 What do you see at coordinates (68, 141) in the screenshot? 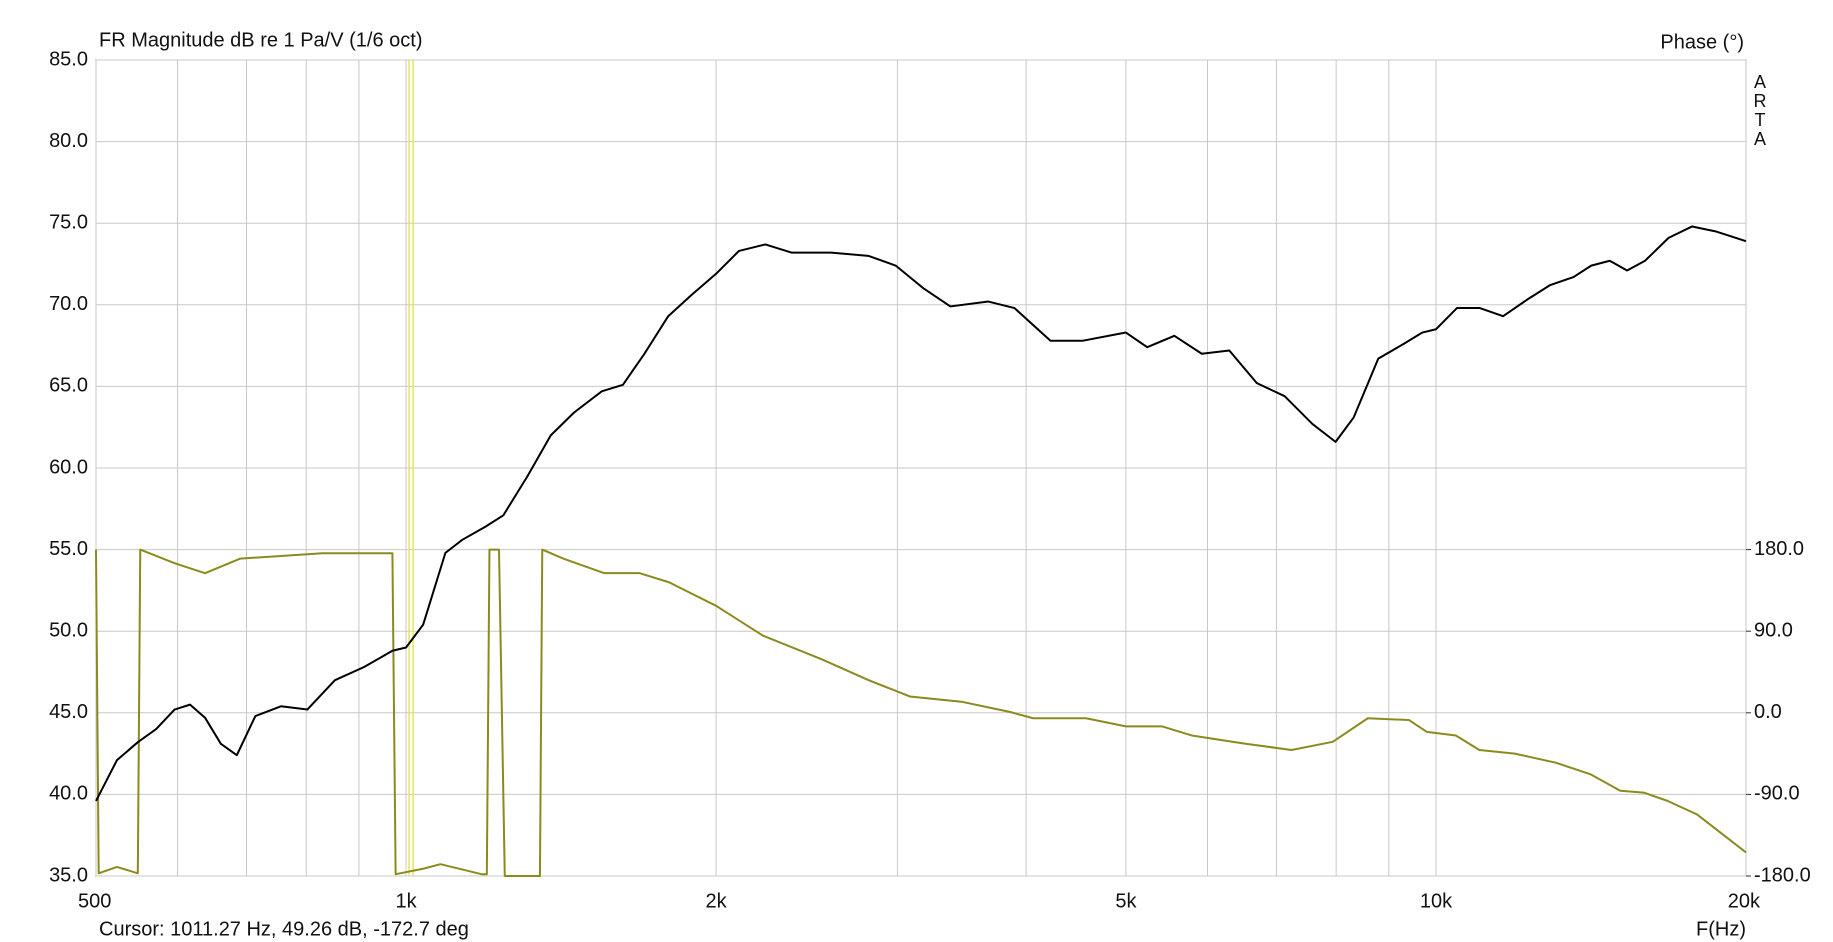
I see `y-tick-label: 80.0` at bounding box center [68, 141].